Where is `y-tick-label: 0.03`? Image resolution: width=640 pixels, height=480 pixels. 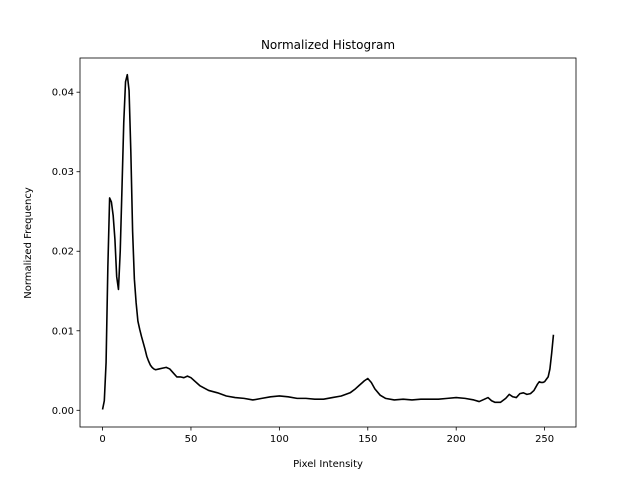
y-tick-label: 0.03 is located at coordinates (63, 172).